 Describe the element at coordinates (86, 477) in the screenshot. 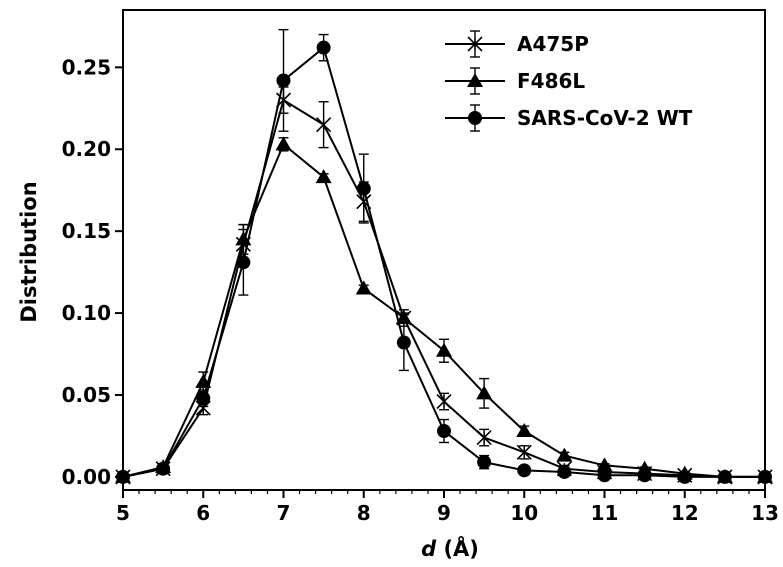

I see `y-tick-label-0: 0.00` at that location.